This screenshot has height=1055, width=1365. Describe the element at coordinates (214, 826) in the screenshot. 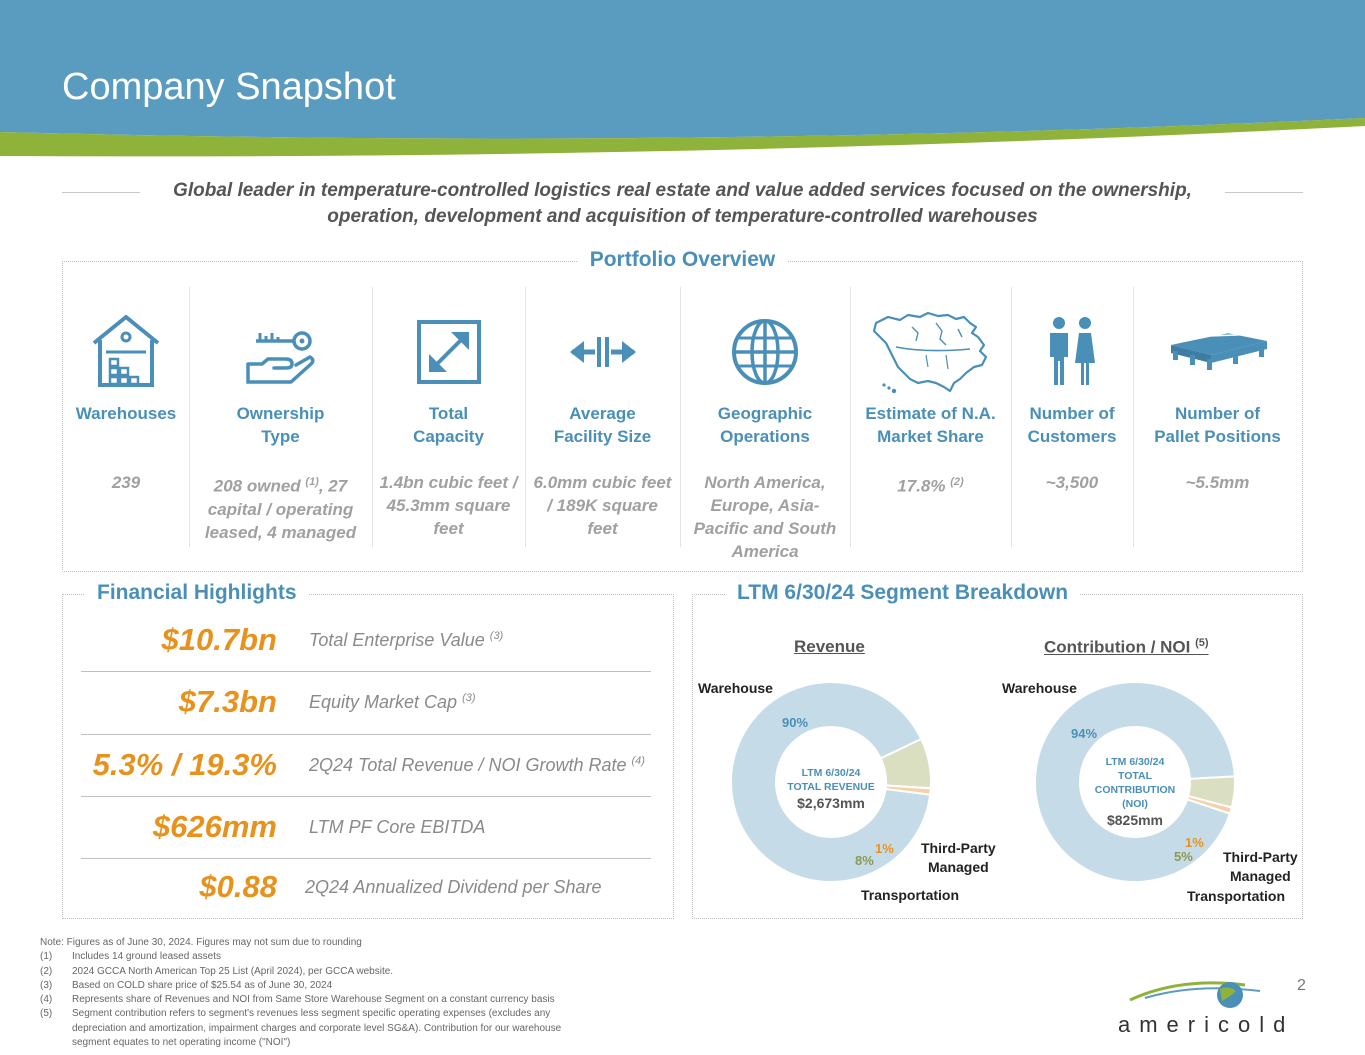

I see `financial-value: $626mm` at that location.